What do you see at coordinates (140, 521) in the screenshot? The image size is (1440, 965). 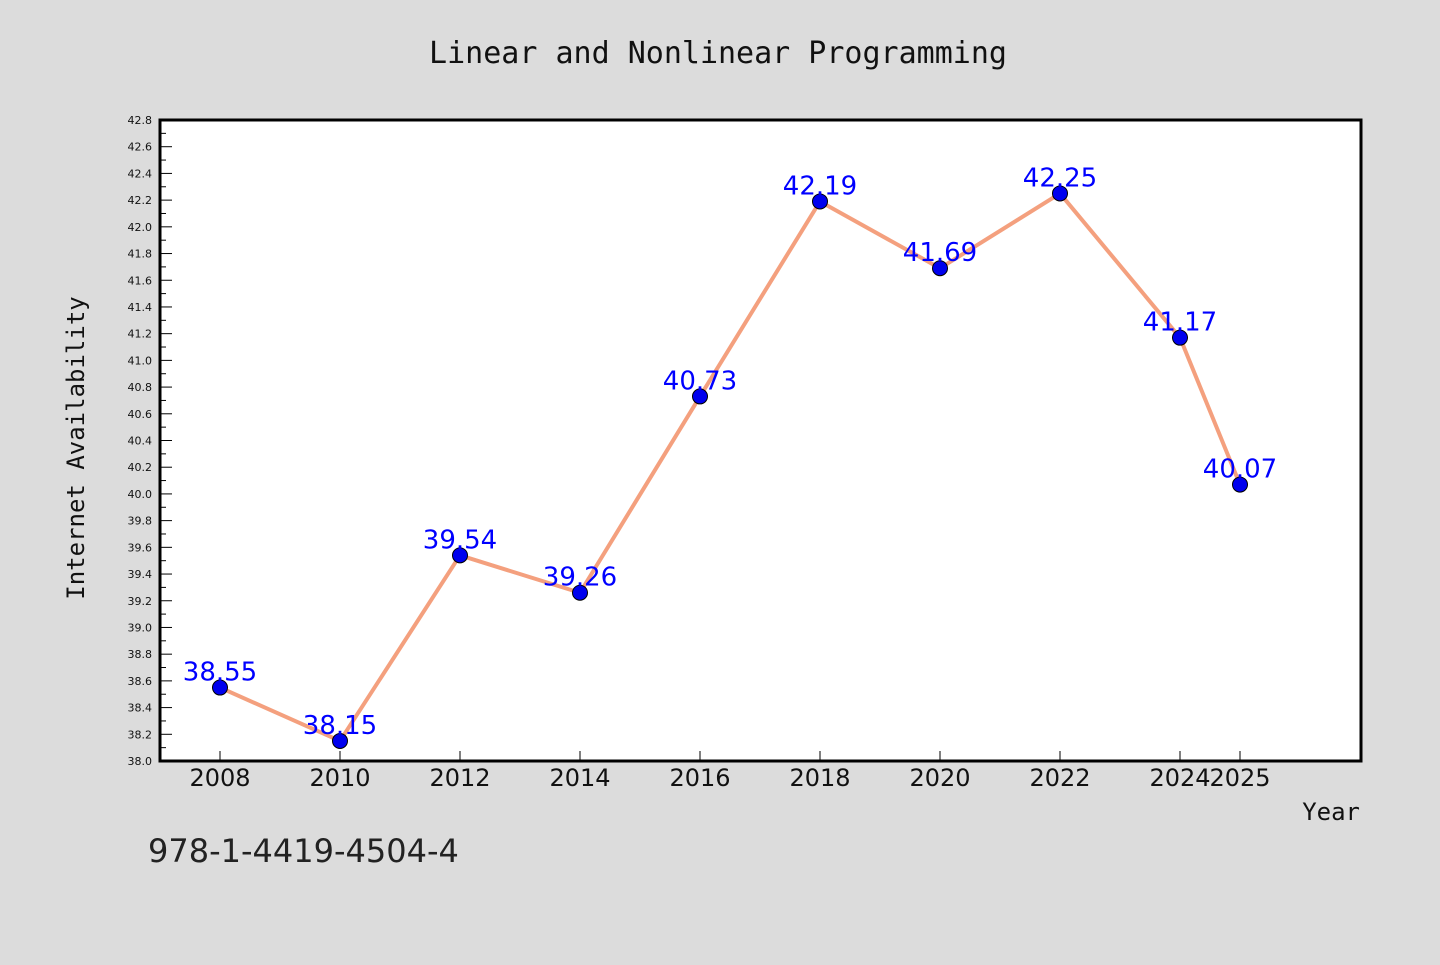 I see `y-tick-label: 39.8` at bounding box center [140, 521].